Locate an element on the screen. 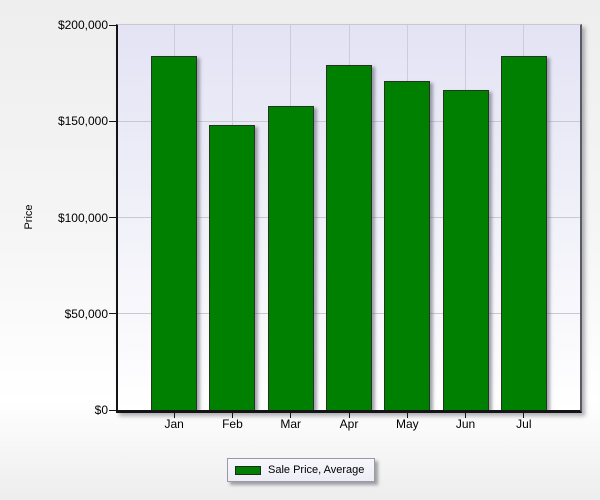 Image resolution: width=600 pixels, height=500 pixels. y-tick-label: $0 is located at coordinates (101, 410).